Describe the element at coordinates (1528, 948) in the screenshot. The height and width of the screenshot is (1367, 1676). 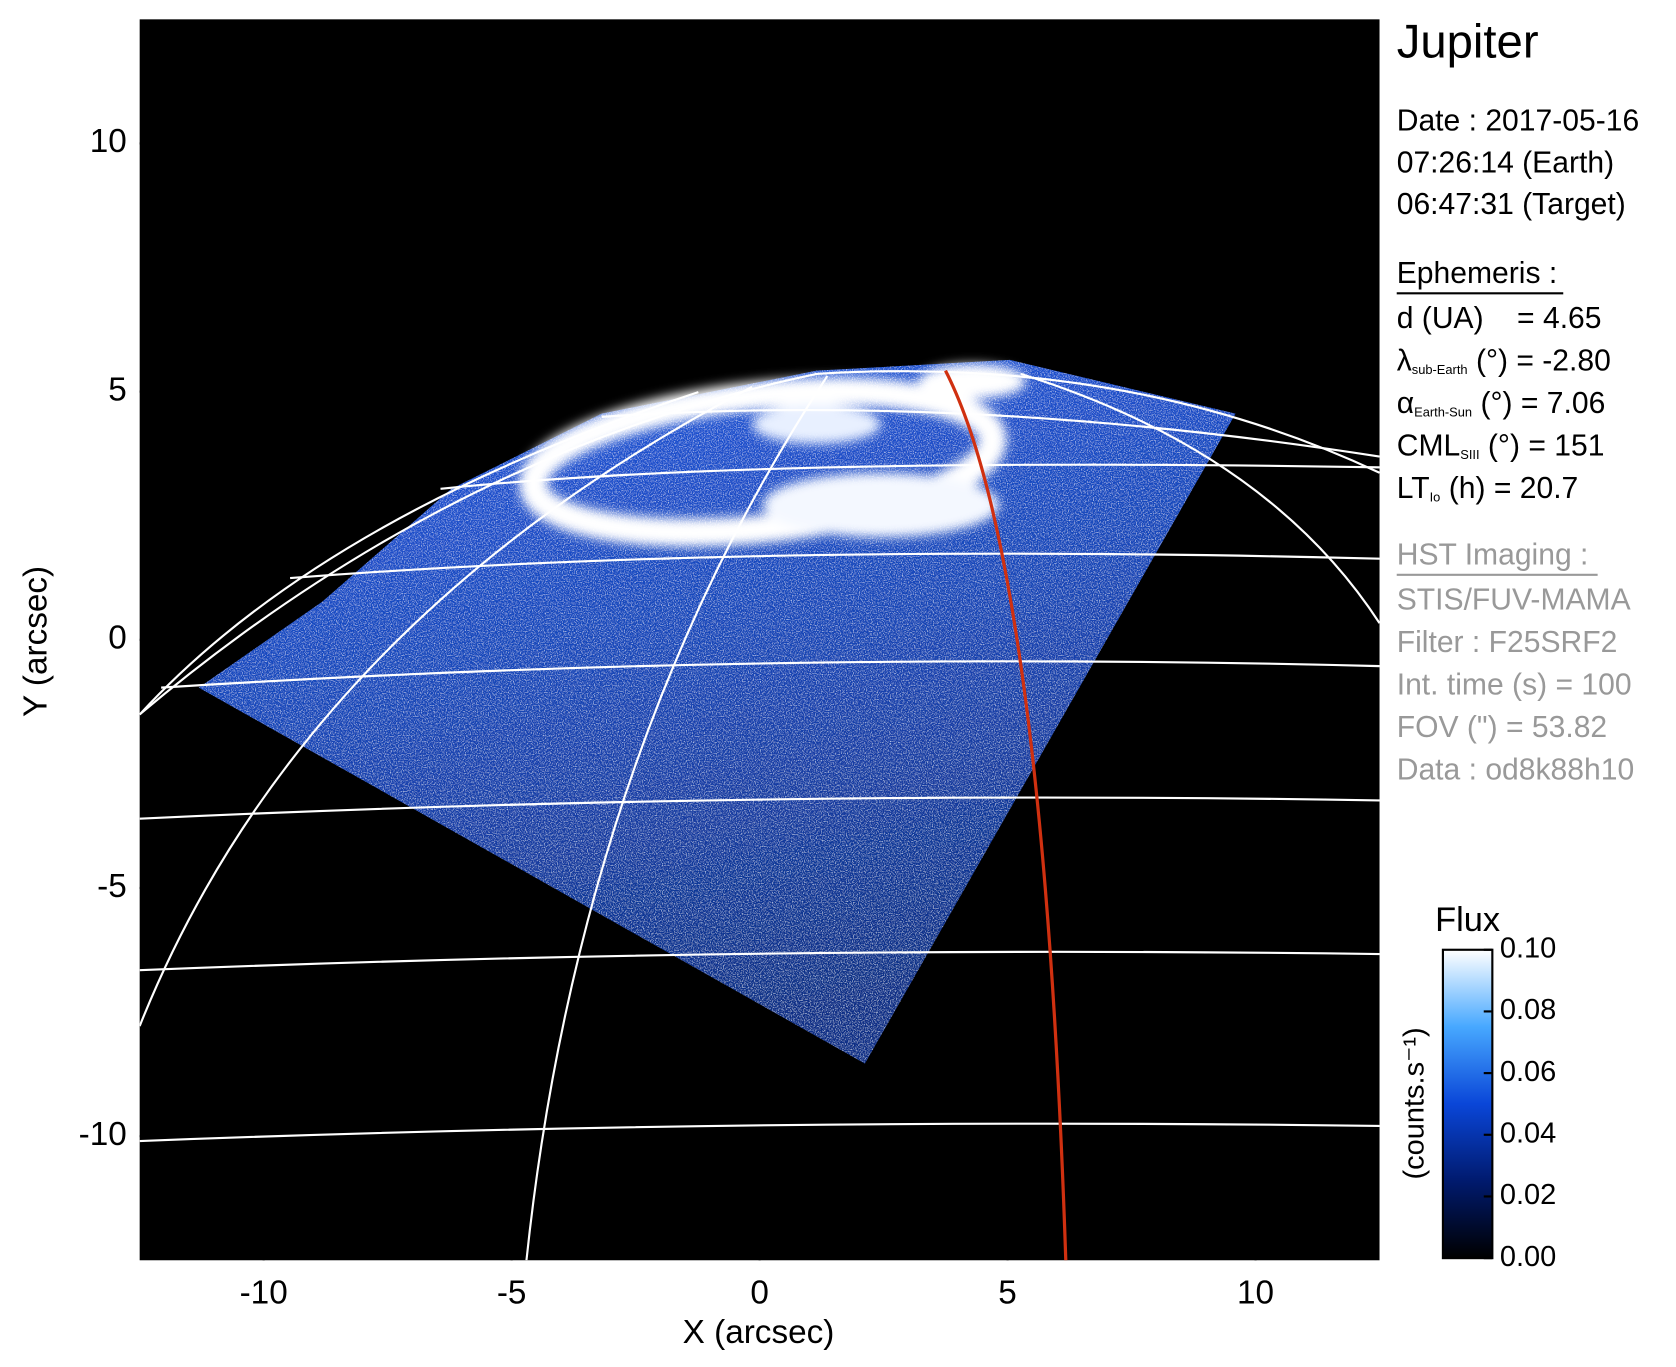
I see `colorbar-tick-label: 0.10` at that location.